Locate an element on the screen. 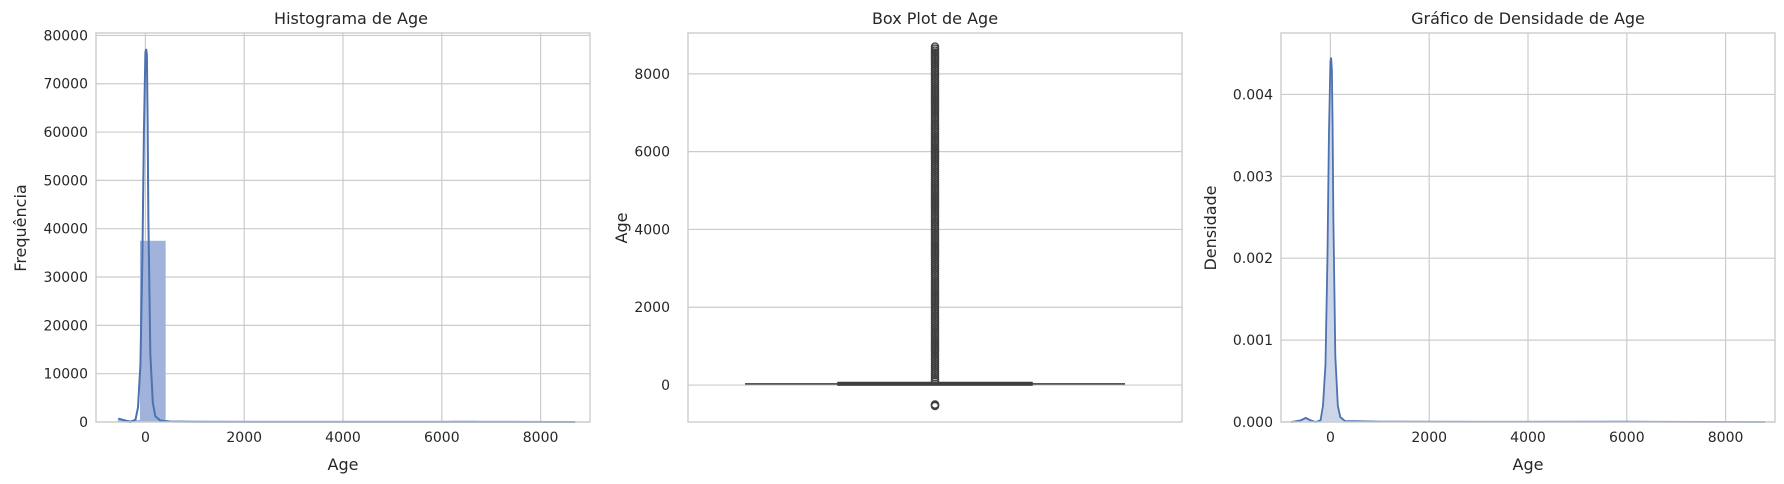 The height and width of the screenshot is (484, 1784). boxplot-y-tick-label: 4000 is located at coordinates (652, 230).